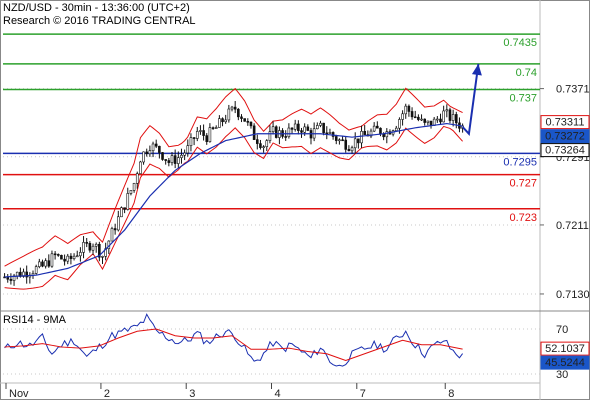 The width and height of the screenshot is (590, 400). I want to click on level-label: 0.727, so click(523, 184).